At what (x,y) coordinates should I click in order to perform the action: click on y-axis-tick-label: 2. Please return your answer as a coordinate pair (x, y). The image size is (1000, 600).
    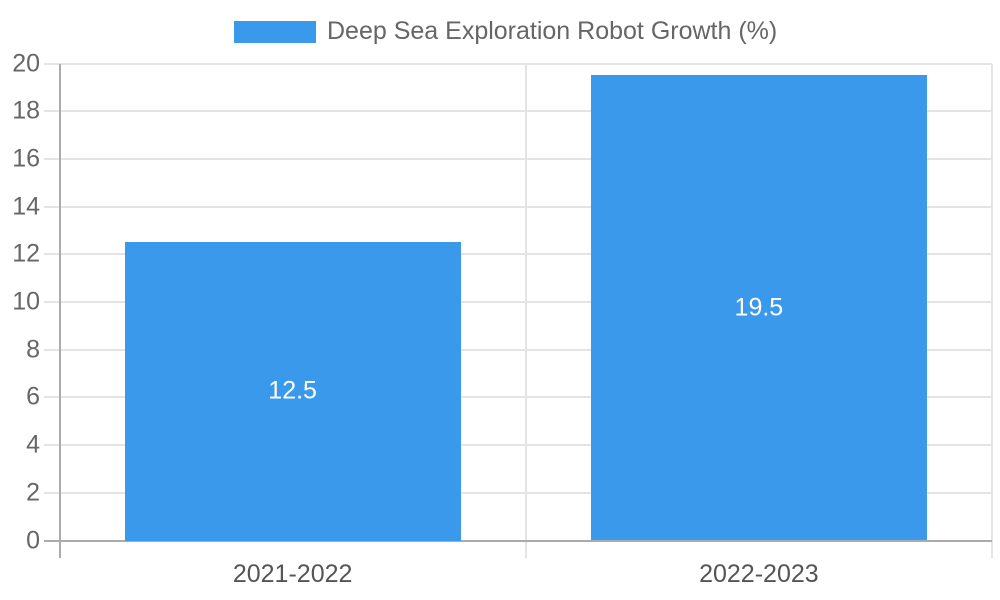
    Looking at the image, I should click on (33, 492).